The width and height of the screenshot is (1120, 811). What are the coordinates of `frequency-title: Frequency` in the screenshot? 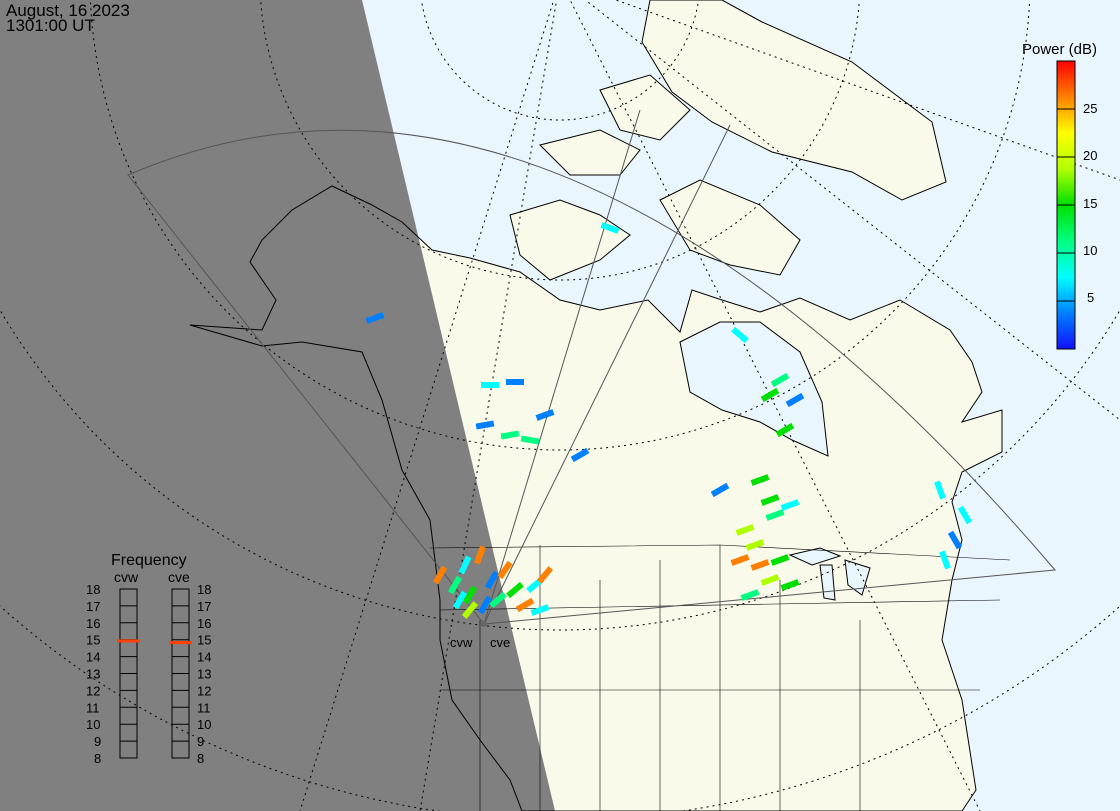 It's located at (149, 560).